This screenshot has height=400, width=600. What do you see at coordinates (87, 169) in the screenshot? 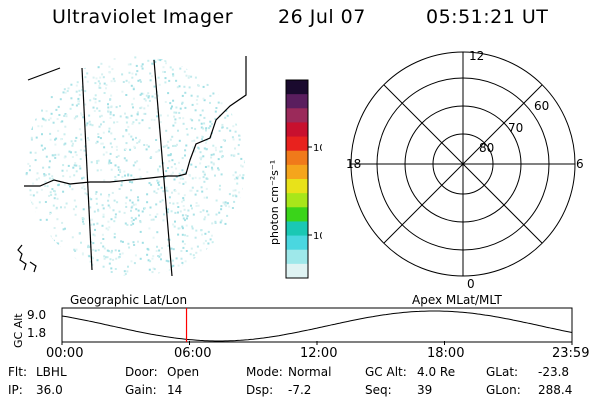
I see `latlon-grid-line` at bounding box center [87, 169].